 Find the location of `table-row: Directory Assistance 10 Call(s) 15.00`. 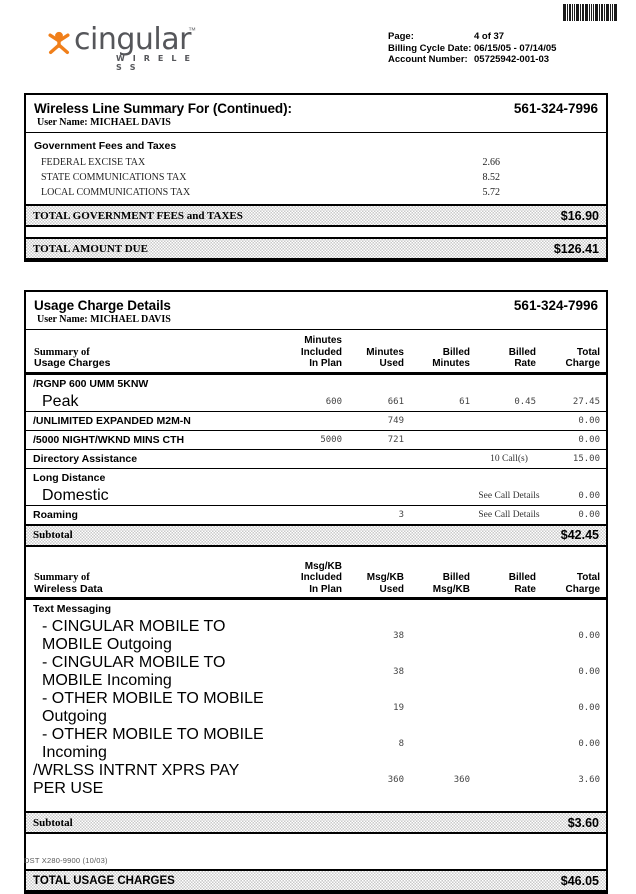

table-row: Directory Assistance 10 Call(s) 15.00 is located at coordinates (316, 458).